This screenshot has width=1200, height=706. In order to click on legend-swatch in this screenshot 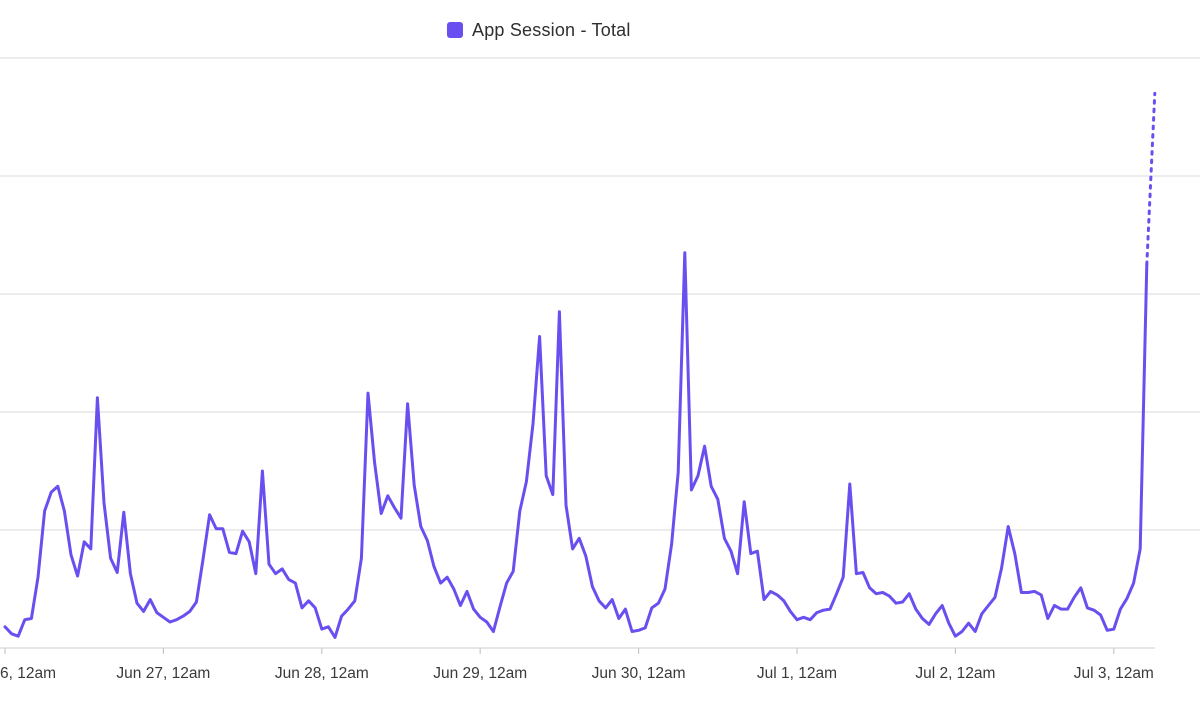, I will do `click(455, 30)`.